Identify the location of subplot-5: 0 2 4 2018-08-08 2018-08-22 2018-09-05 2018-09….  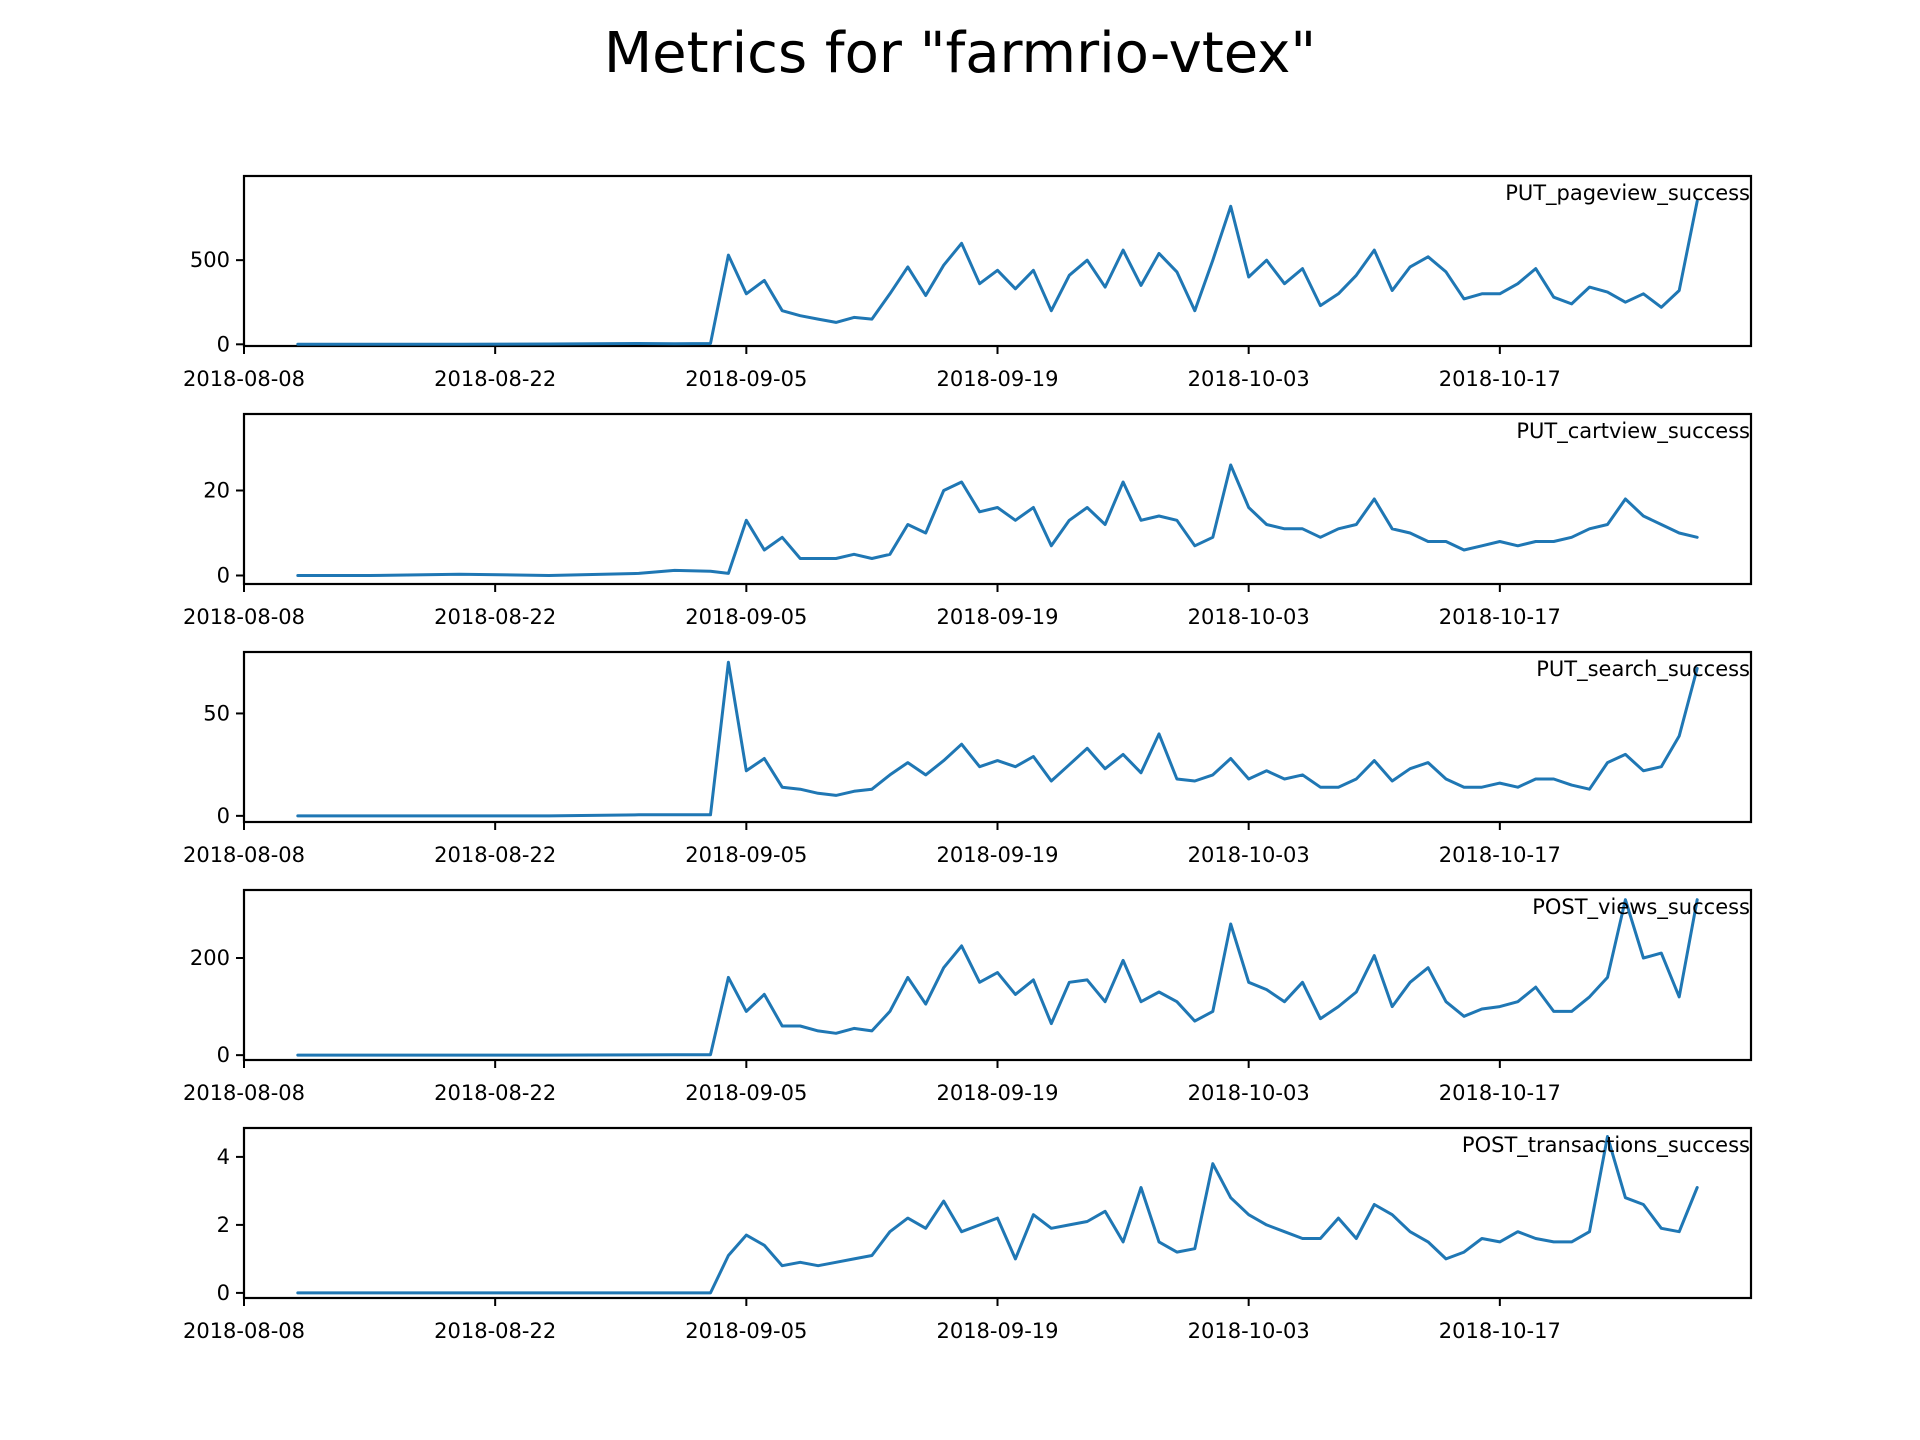
(968, 1234).